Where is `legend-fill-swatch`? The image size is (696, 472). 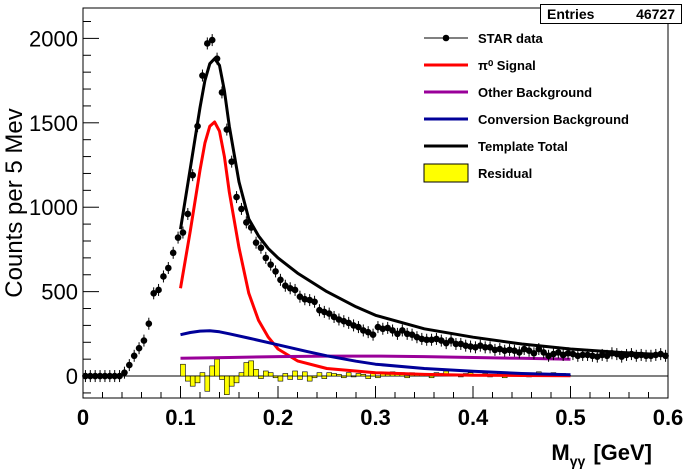
legend-fill-swatch is located at coordinates (446, 173).